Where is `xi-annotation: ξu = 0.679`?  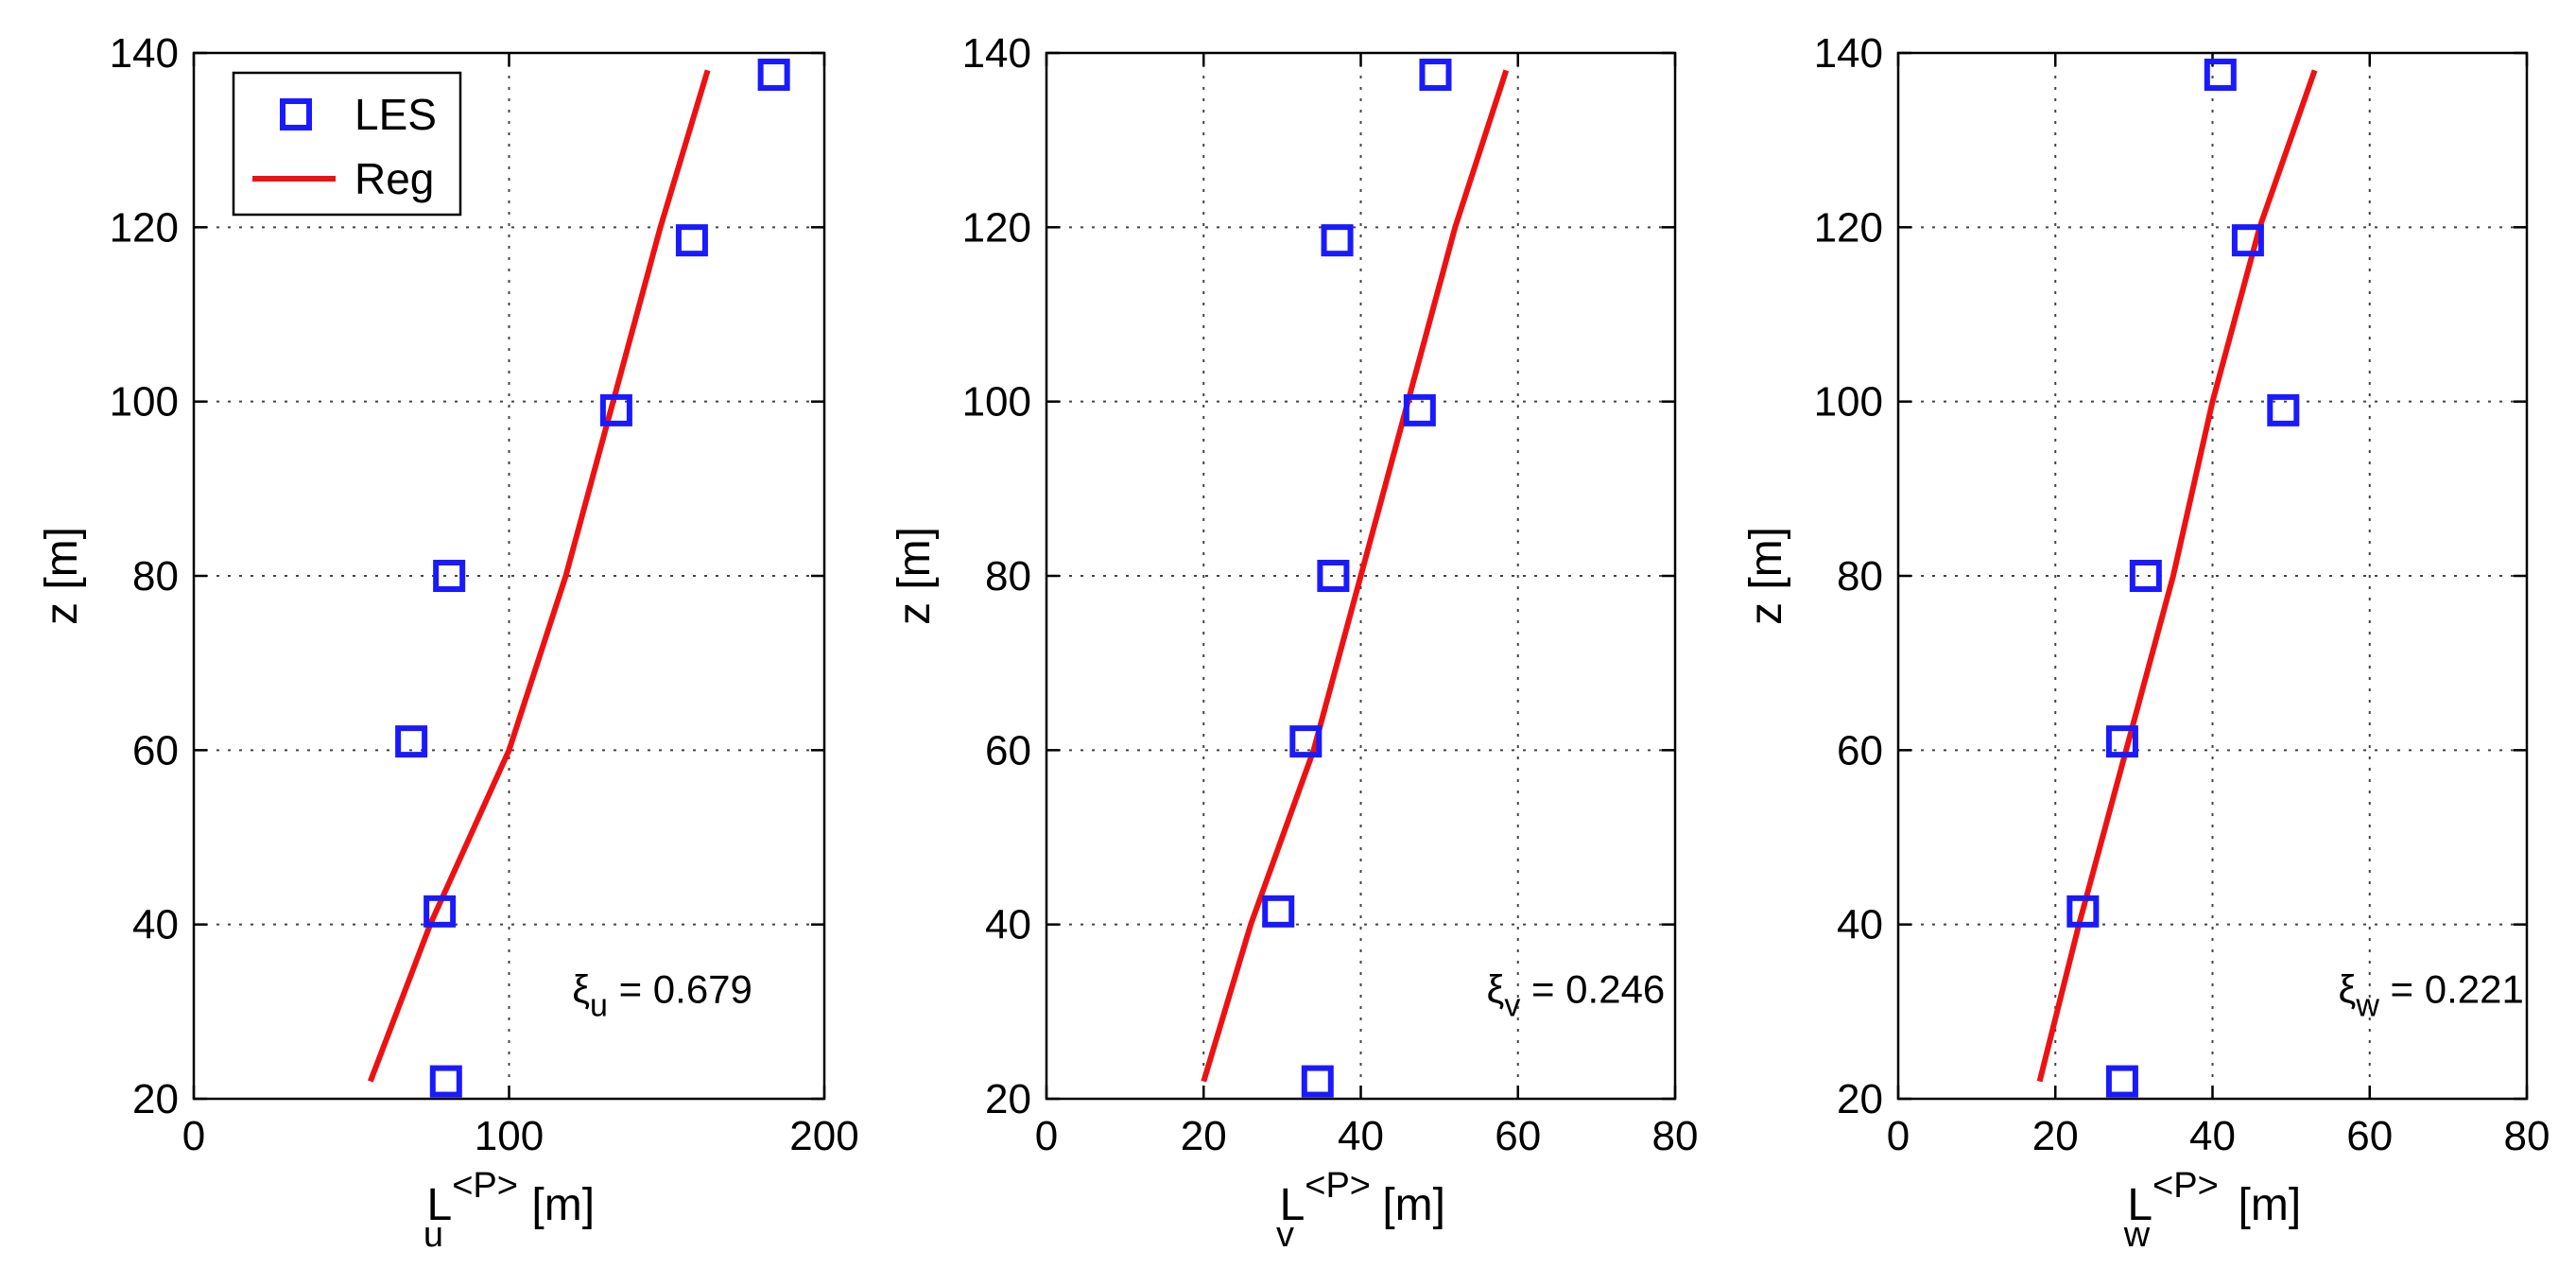 xi-annotation: ξu = 0.679 is located at coordinates (662, 995).